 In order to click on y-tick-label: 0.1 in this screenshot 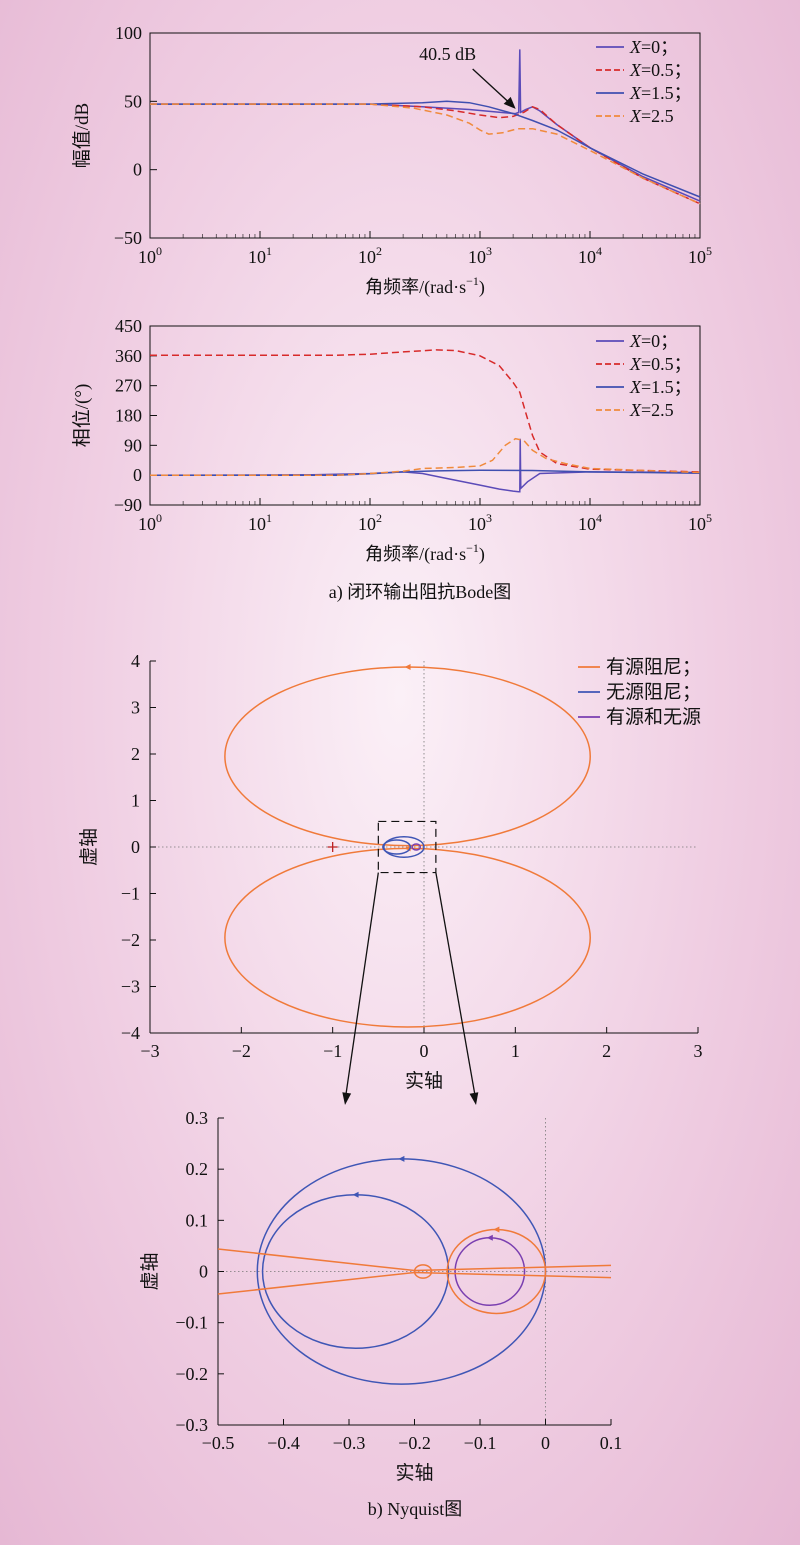, I will do `click(197, 1220)`.